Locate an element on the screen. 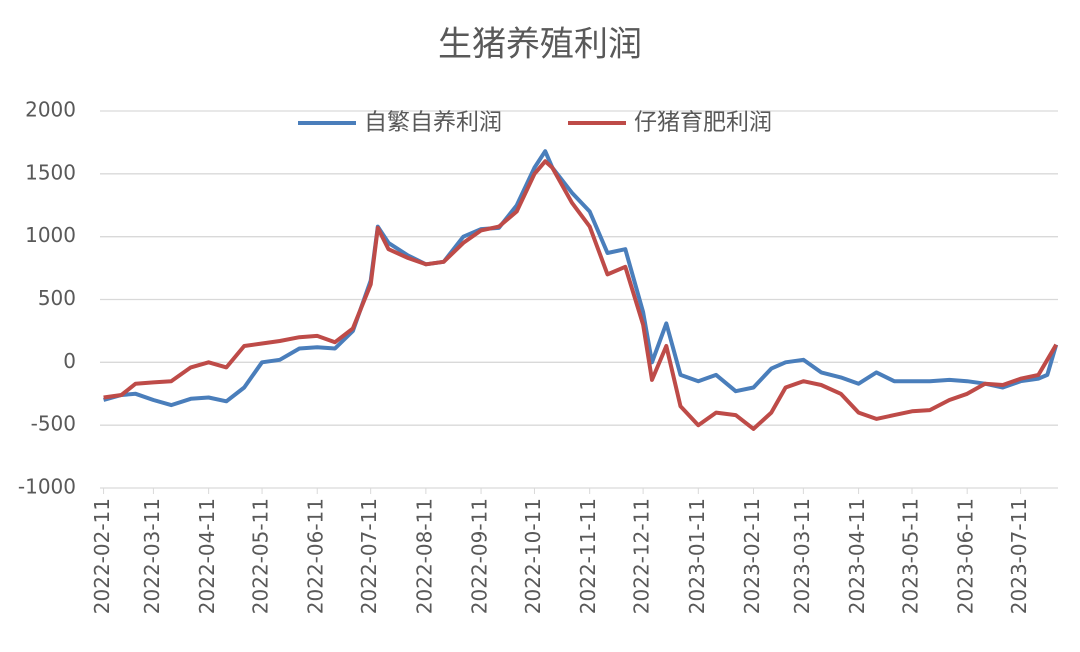 Image resolution: width=1080 pixels, height=652 pixels. x-tick-label: 2023-04-11 is located at coordinates (857, 556).